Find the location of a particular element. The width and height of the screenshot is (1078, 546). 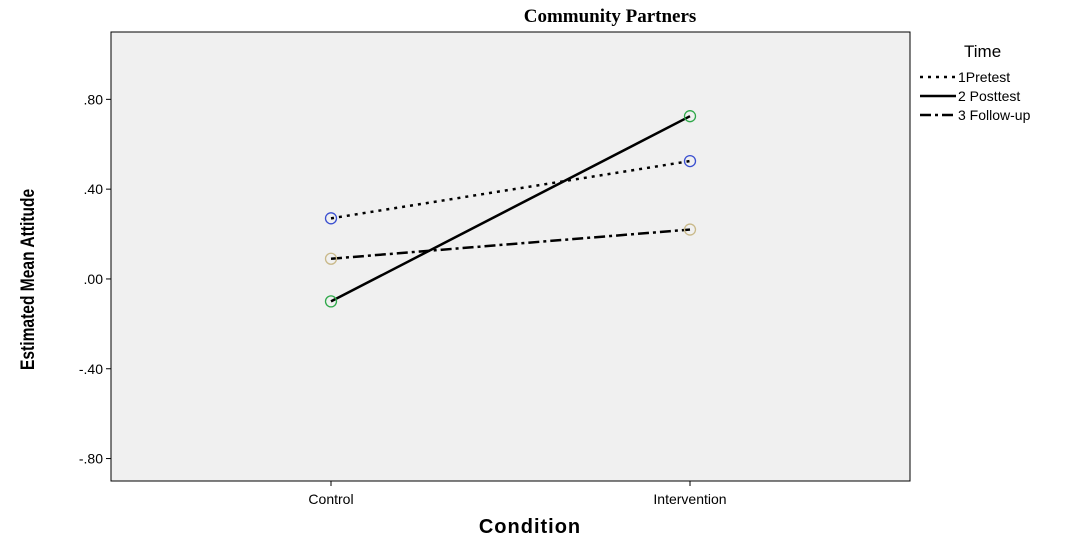

x-tick-label: Intervention is located at coordinates (689, 499).